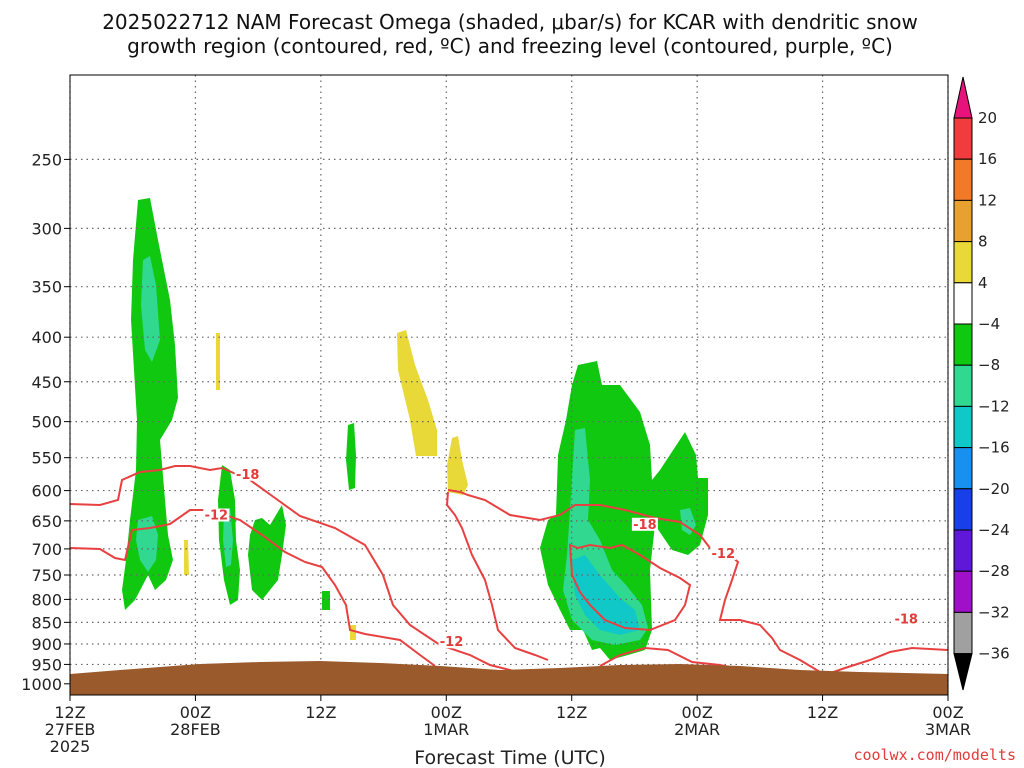 The height and width of the screenshot is (768, 1024). What do you see at coordinates (994, 530) in the screenshot?
I see `colorbar-label-10: −24` at bounding box center [994, 530].